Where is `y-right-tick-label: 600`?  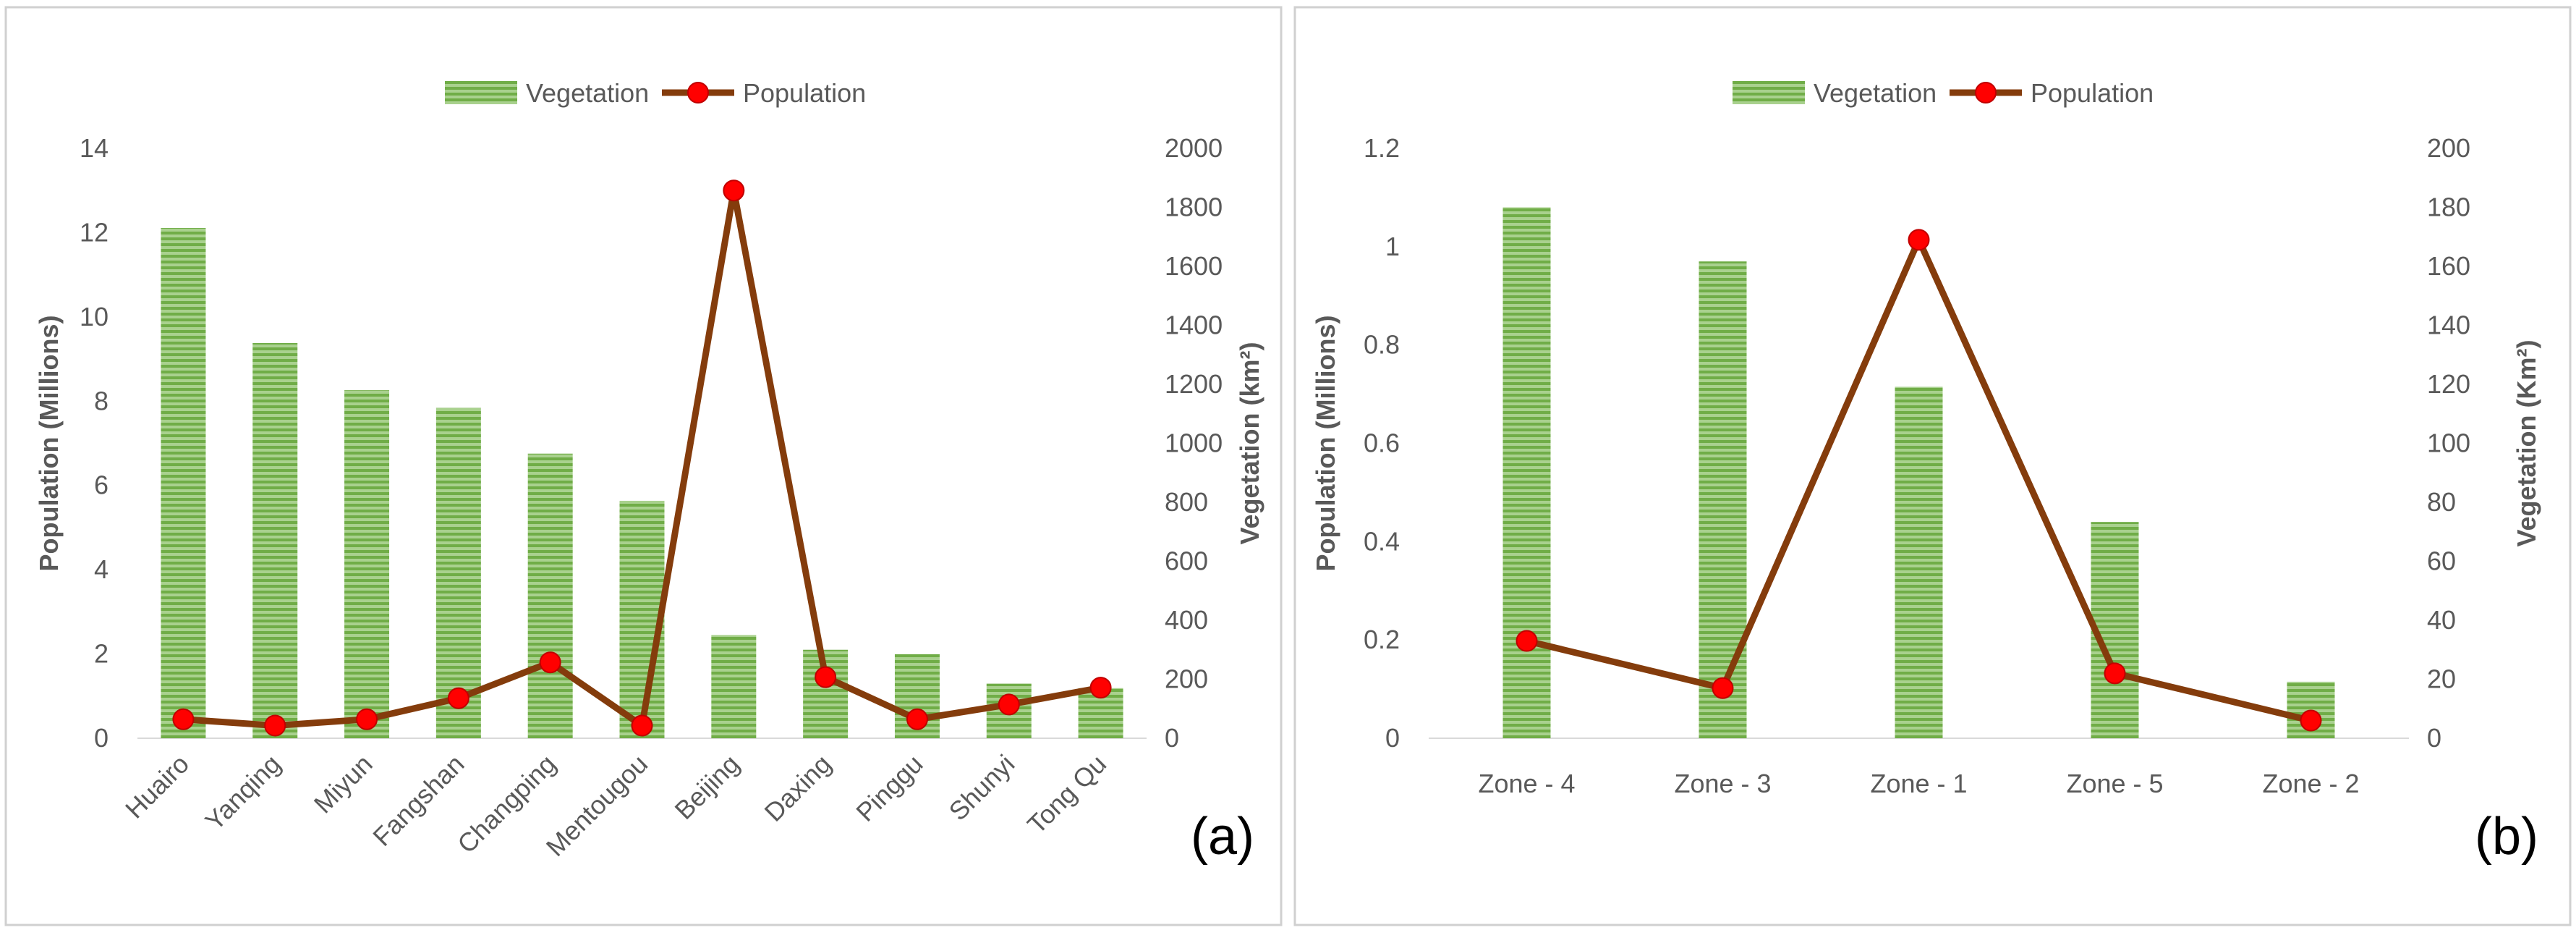 y-right-tick-label: 600 is located at coordinates (1186, 561).